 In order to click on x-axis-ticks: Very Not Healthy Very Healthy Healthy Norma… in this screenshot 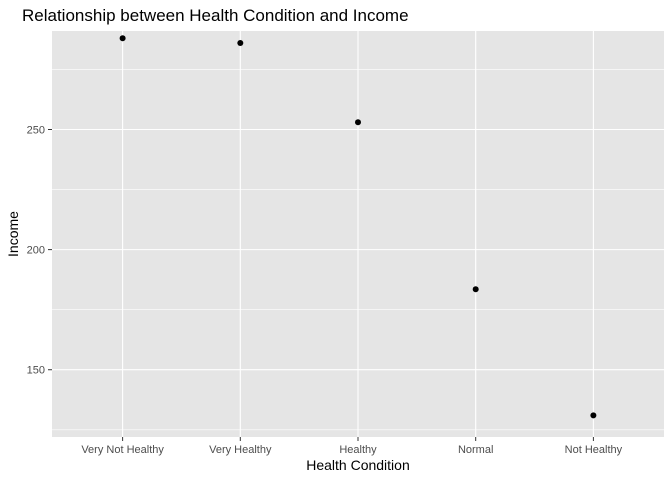, I will do `click(352, 446)`.